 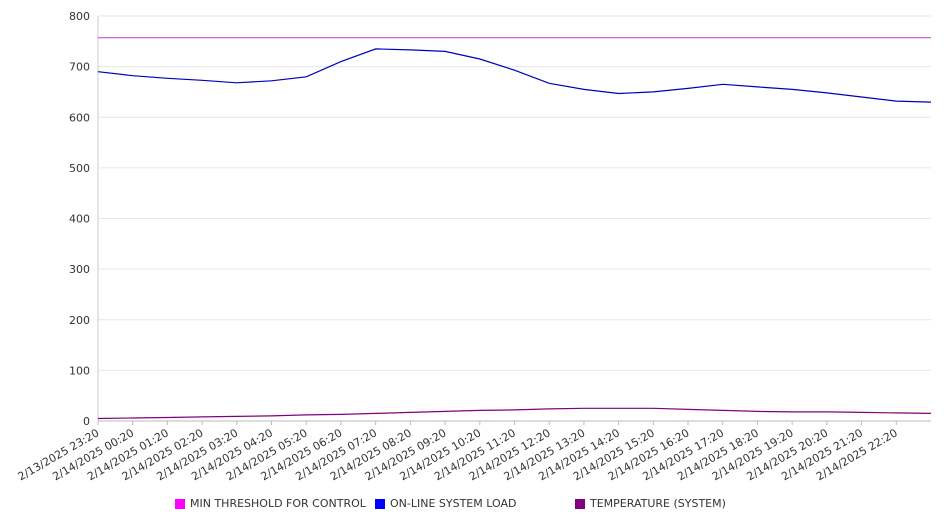 I want to click on legend-item-system-load: ON-LINE SYSTEM LOAD, so click(x=445, y=503).